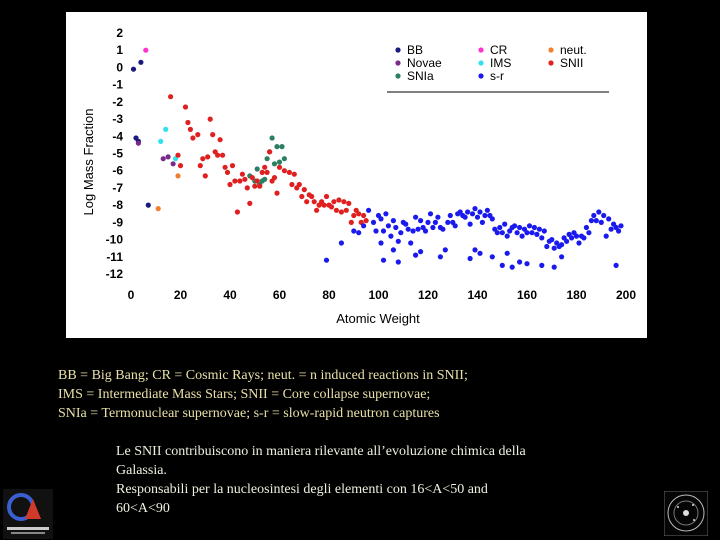 This screenshot has height=540, width=720. I want to click on astronomy-seal-logo, so click(686, 513).